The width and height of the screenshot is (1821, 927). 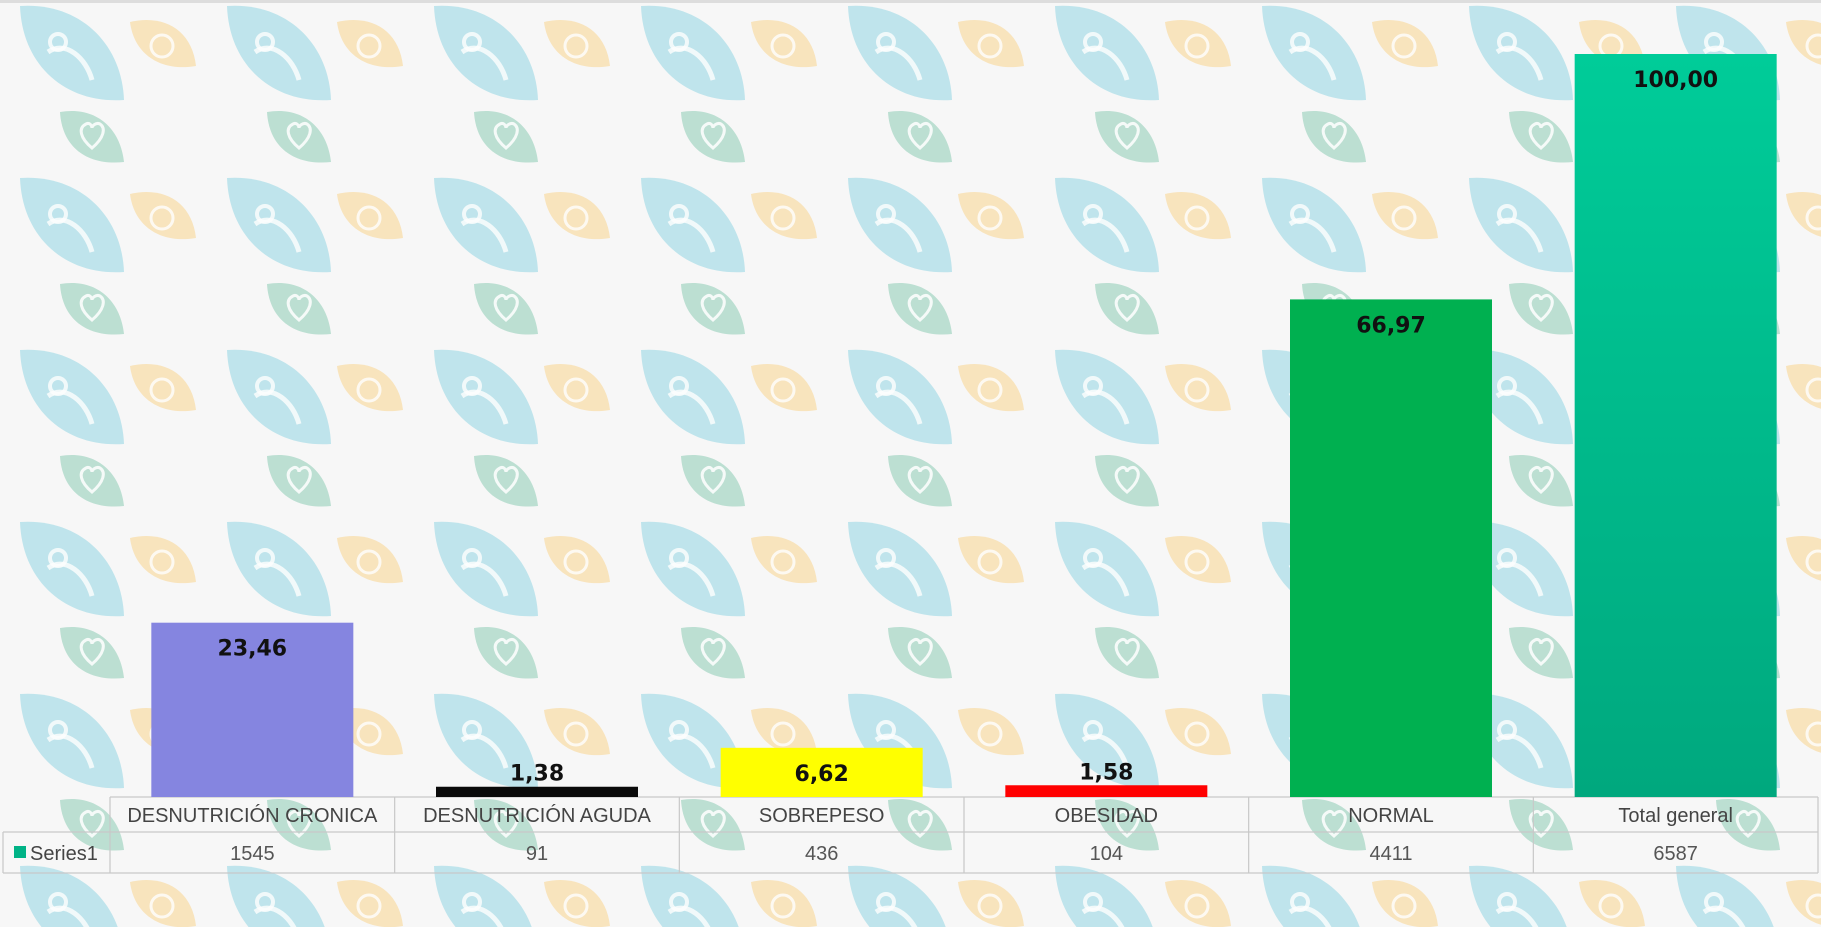 I want to click on category-label: SOBREPESO, so click(x=822, y=816).